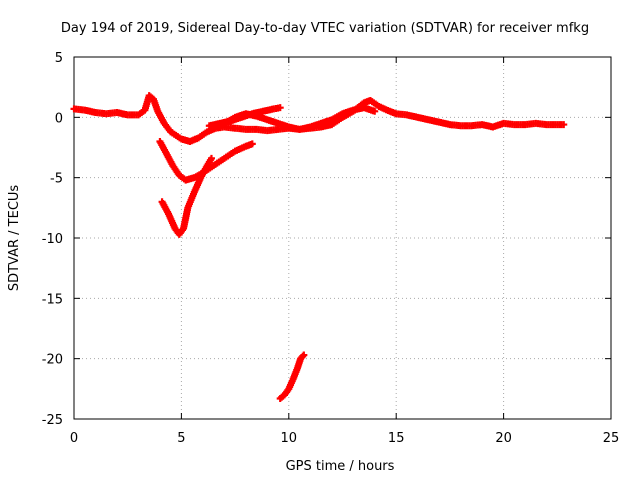  Describe the element at coordinates (396, 438) in the screenshot. I see `x-tick-label: 15` at that location.